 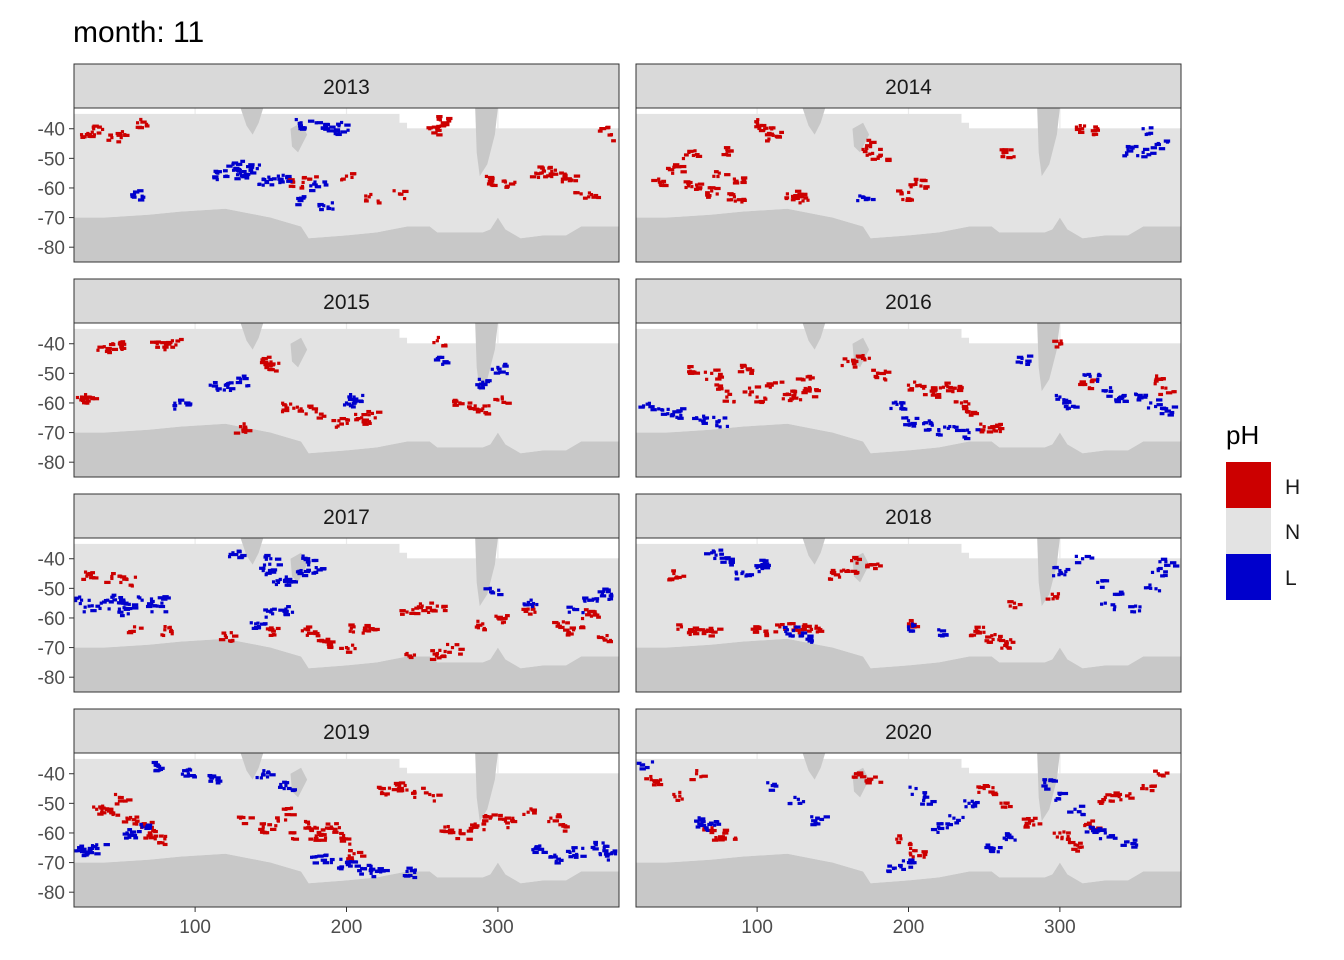 I want to click on strip-2016, so click(x=908, y=301).